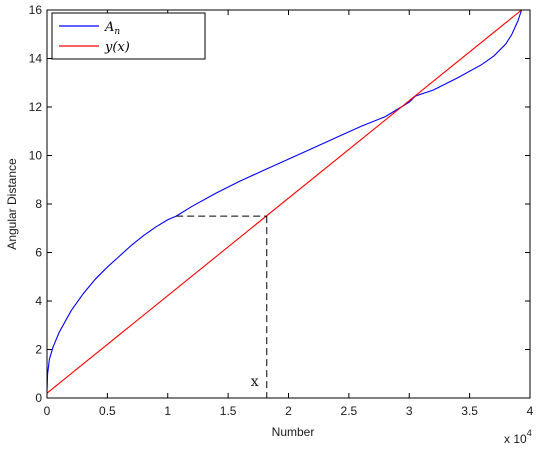 Image resolution: width=550 pixels, height=452 pixels. What do you see at coordinates (228, 411) in the screenshot?
I see `x-tick-label: 1.5` at bounding box center [228, 411].